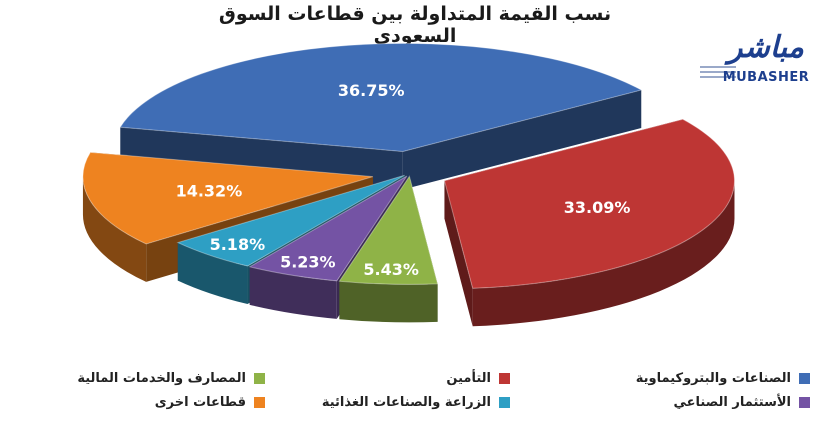  Describe the element at coordinates (718, 72) in the screenshot. I see `logo-stripes-icon` at that location.